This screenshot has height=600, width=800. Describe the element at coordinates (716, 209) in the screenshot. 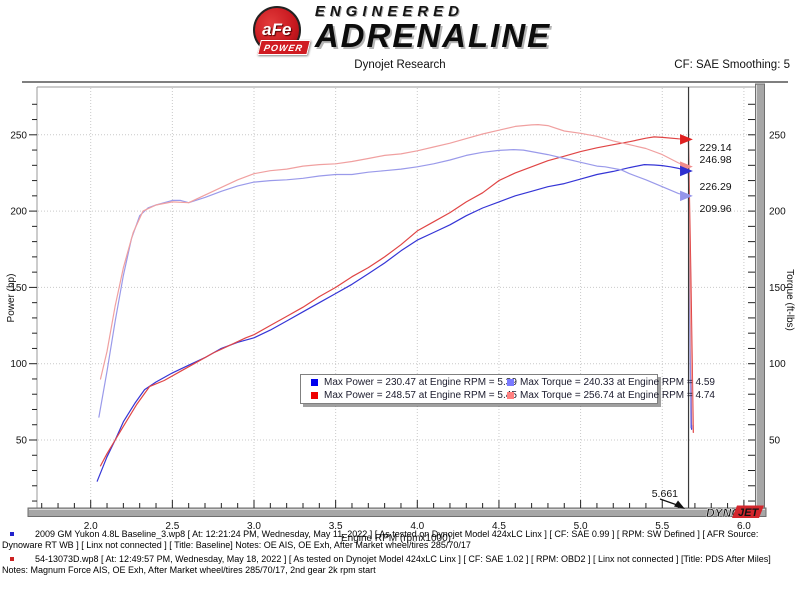

I see `cursor-readout-torque_baseline: 209.96` at that location.